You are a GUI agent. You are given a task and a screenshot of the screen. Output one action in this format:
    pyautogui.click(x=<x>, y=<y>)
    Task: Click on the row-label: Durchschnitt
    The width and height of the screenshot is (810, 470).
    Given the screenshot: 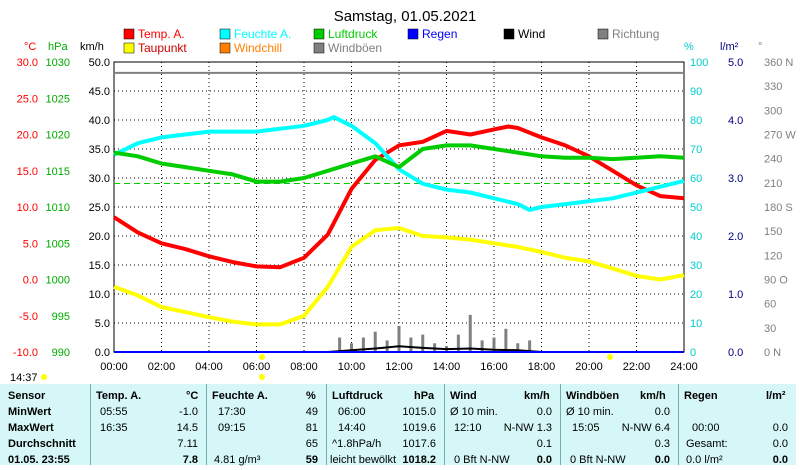 What is the action you would take?
    pyautogui.click(x=42, y=444)
    